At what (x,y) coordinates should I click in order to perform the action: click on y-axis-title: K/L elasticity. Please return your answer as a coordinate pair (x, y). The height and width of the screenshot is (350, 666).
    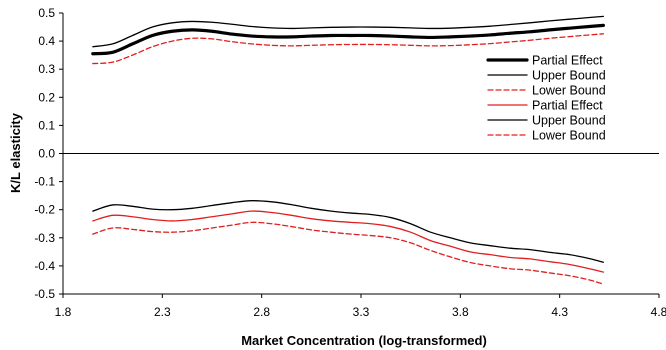
    Looking at the image, I should click on (15, 152).